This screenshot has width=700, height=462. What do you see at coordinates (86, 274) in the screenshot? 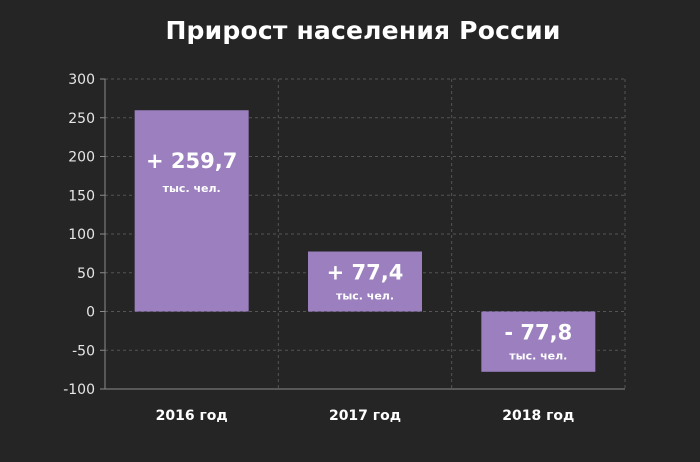
I see `y-tick-label: 50` at bounding box center [86, 274].